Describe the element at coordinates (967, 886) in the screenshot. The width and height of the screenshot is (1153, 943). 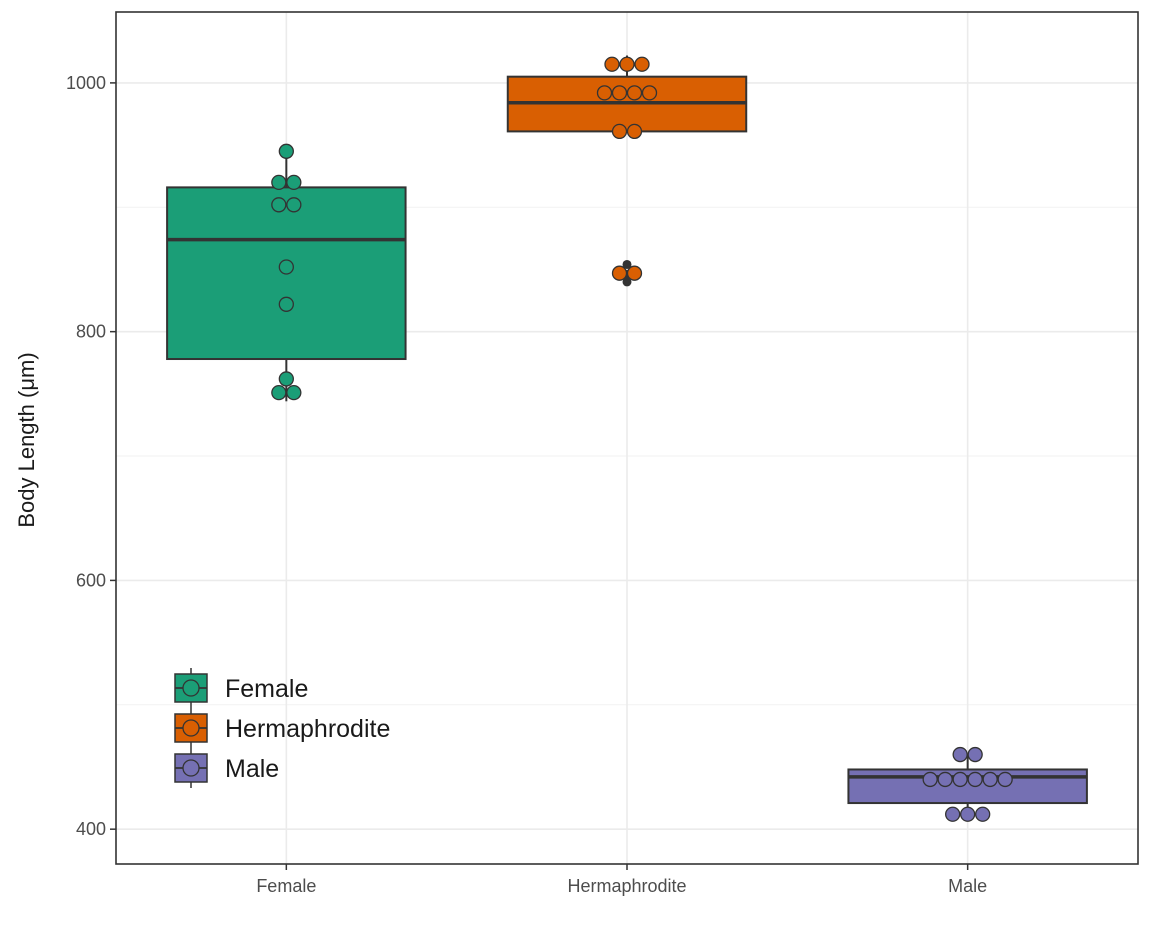
I see `x-tick-label: Male` at that location.